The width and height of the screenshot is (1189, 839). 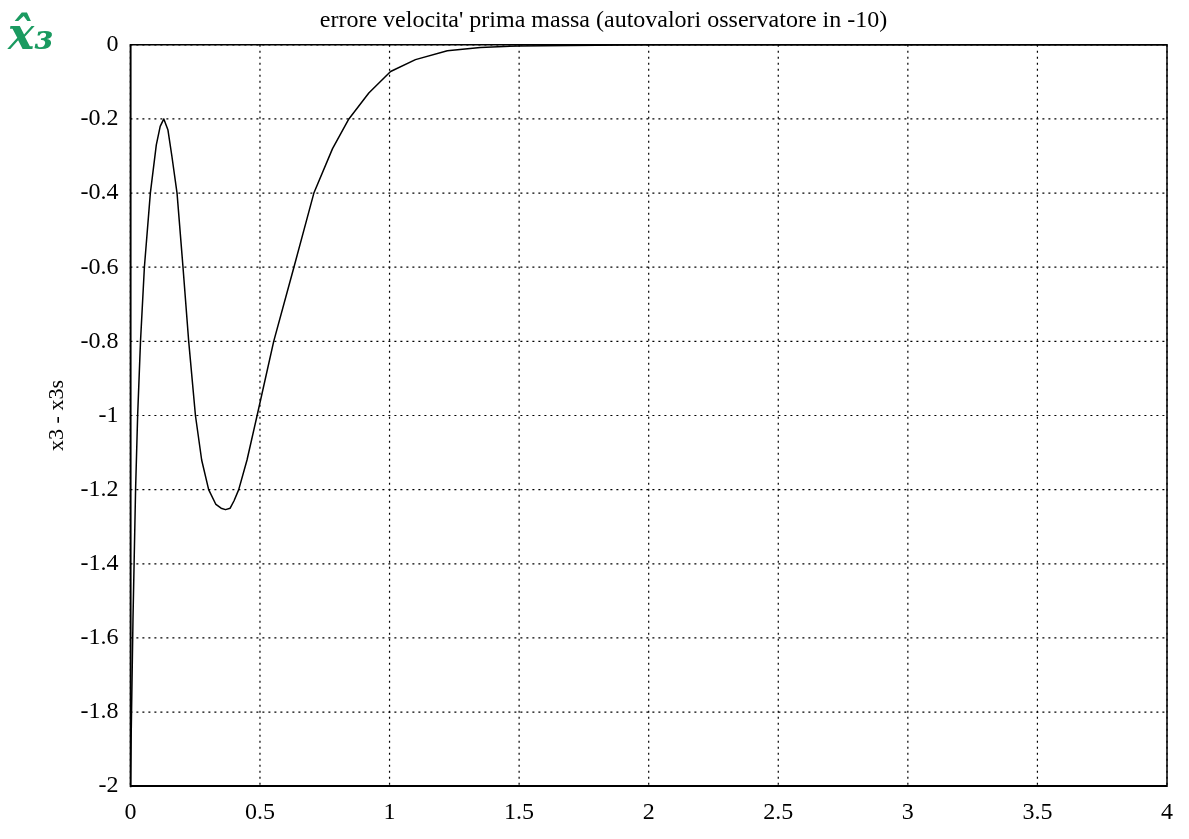 I want to click on x-tick-label: 2, so click(x=648, y=810).